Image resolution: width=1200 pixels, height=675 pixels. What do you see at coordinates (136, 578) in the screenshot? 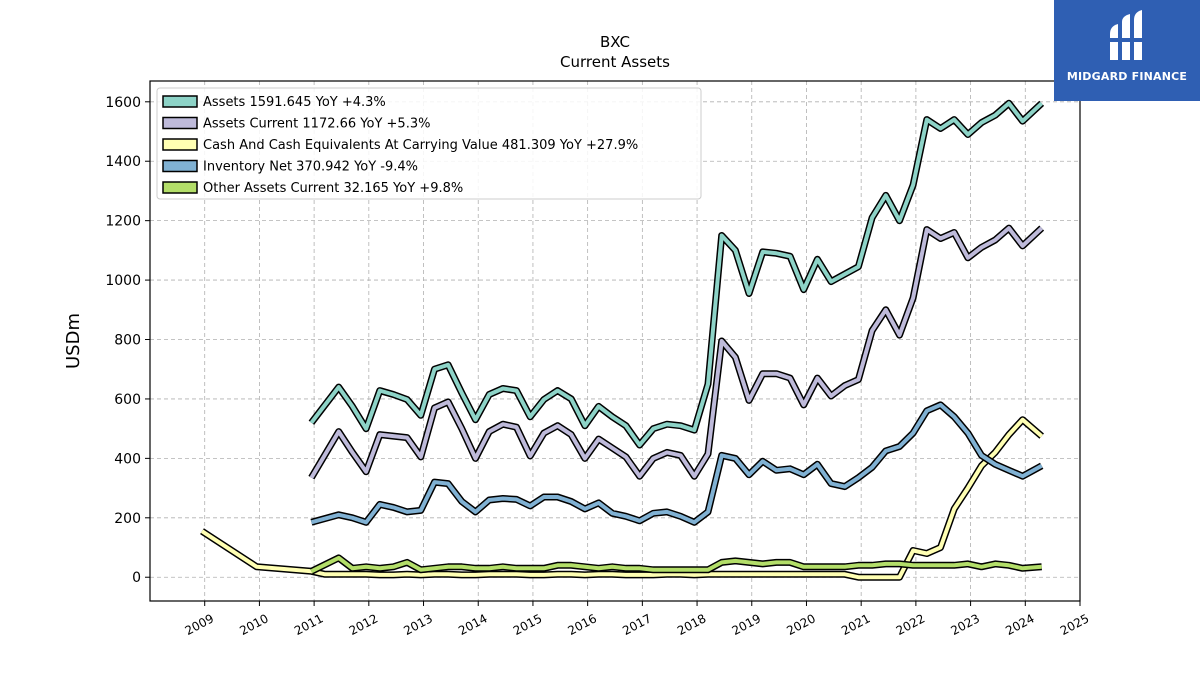
I see `y-tick-label: 0` at bounding box center [136, 578].